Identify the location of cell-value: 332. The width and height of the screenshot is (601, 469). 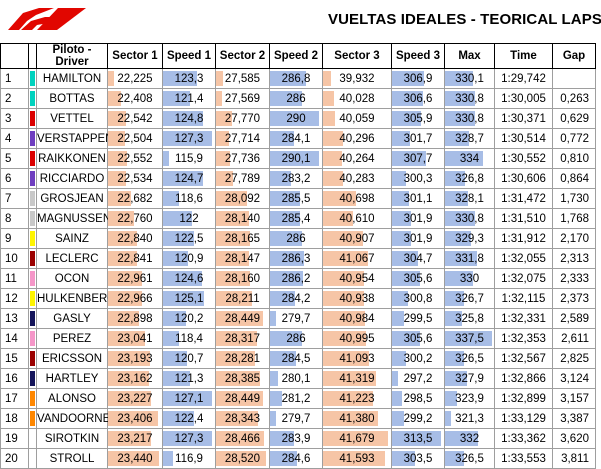
(469, 438).